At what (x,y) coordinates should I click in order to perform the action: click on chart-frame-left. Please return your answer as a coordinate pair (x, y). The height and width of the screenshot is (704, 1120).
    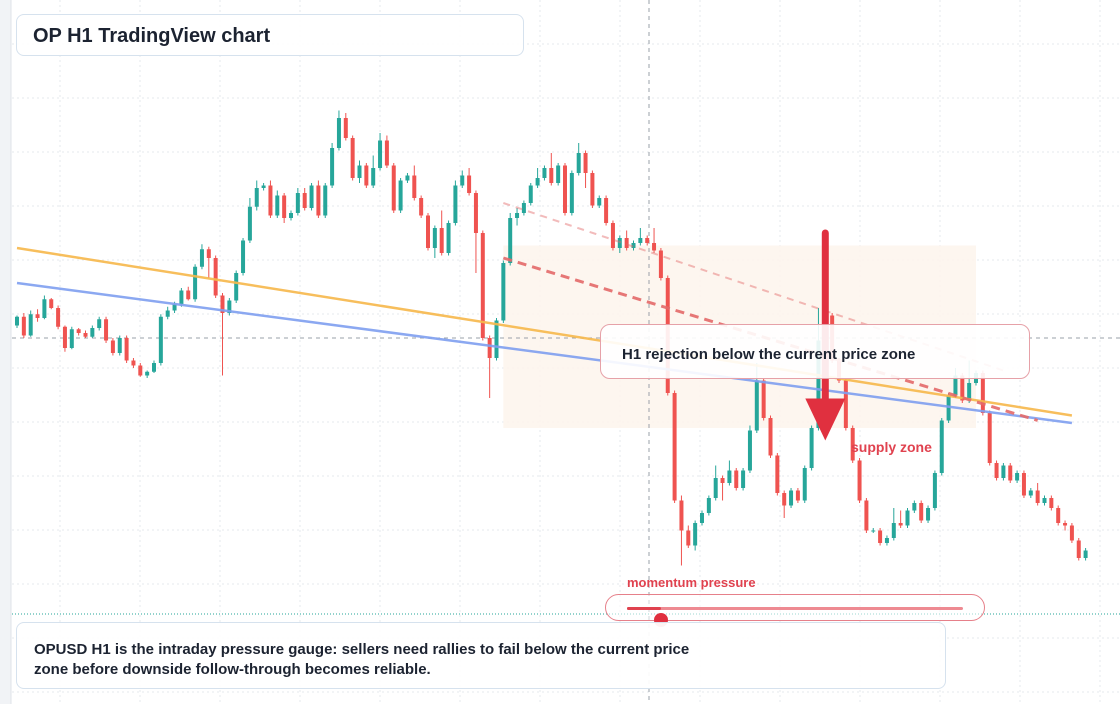
    Looking at the image, I should click on (5, 352).